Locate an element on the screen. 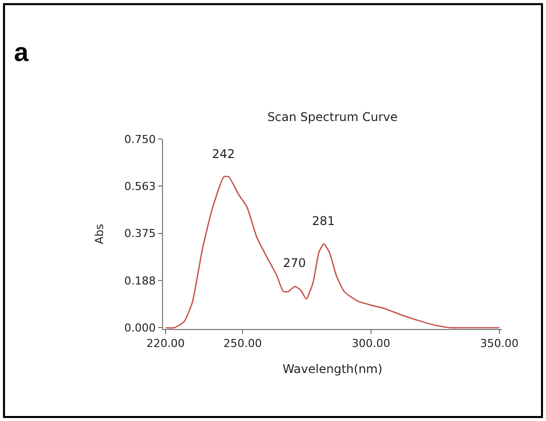 The width and height of the screenshot is (546, 421). x-tick-label: 250.00 is located at coordinates (242, 343).